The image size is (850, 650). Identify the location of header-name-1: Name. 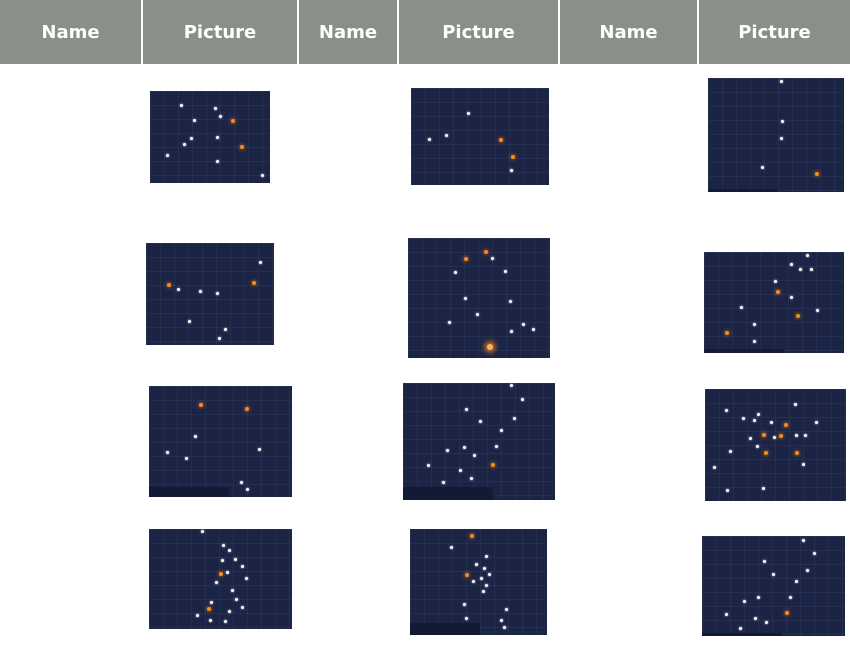
(70, 32).